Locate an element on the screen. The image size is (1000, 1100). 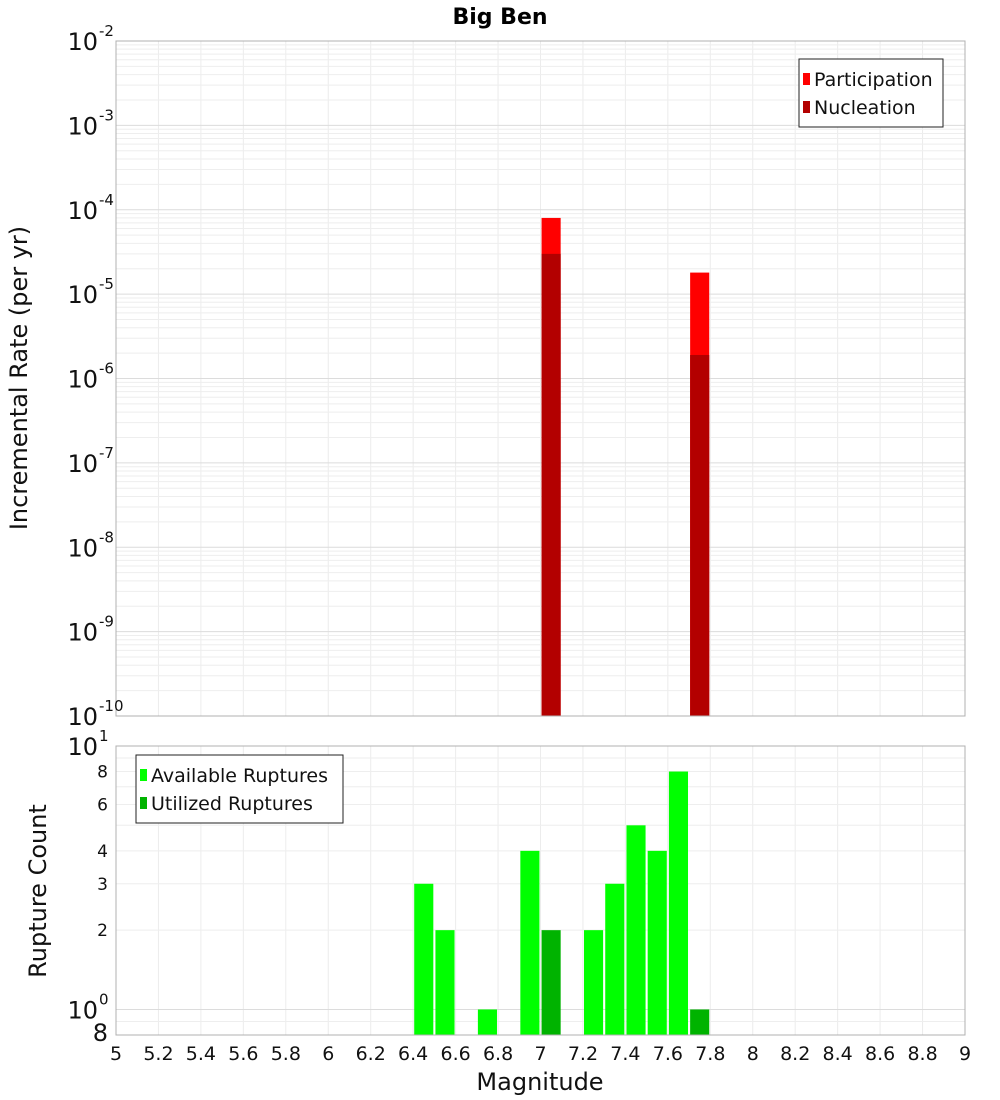
x-tick-label: 7.2 is located at coordinates (583, 1054).